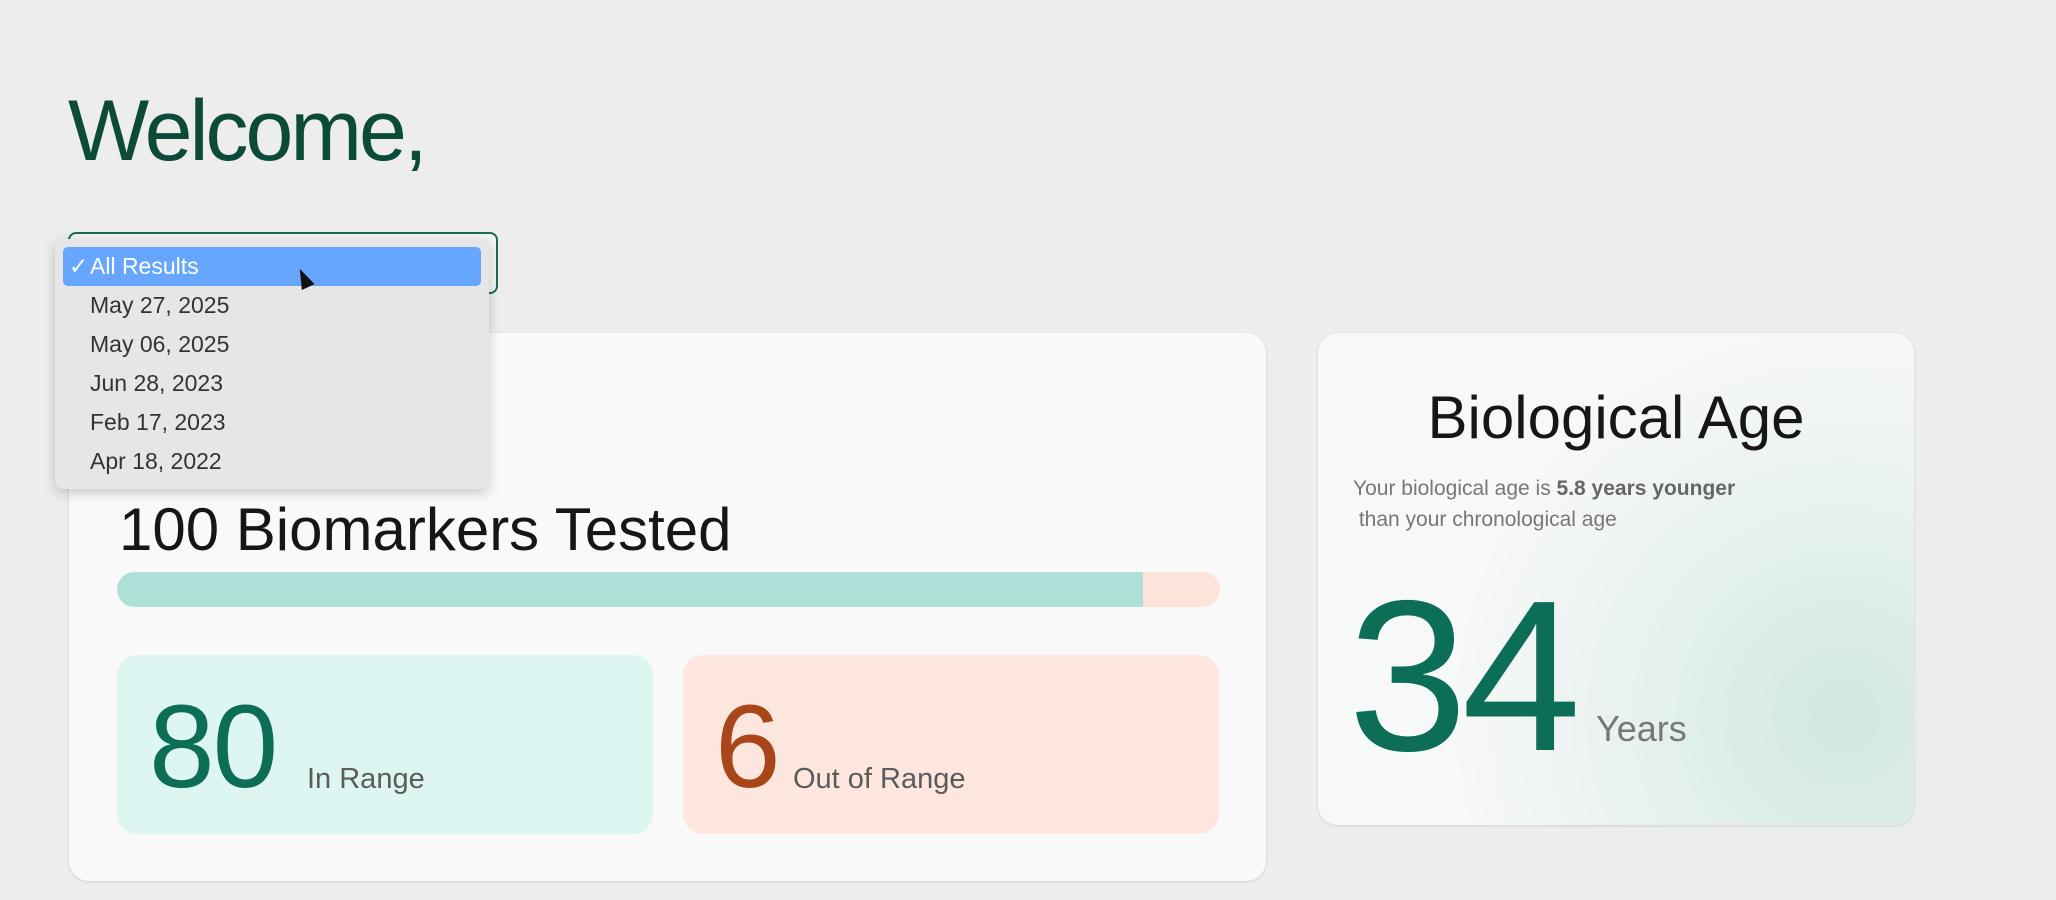 The image size is (2056, 900). What do you see at coordinates (385, 744) in the screenshot?
I see `in-range-tile: 80 In Range` at bounding box center [385, 744].